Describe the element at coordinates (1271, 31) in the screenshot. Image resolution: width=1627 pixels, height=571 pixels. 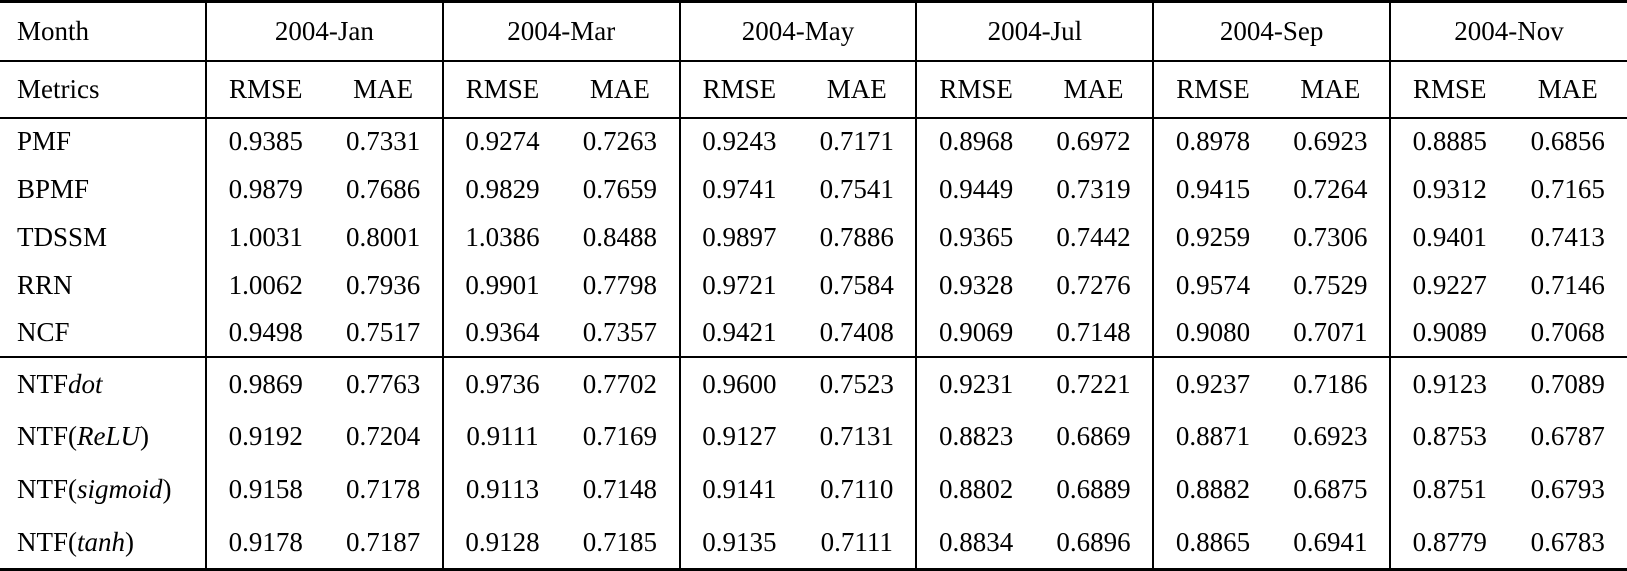
I see `month-header: 2004-Sep` at that location.